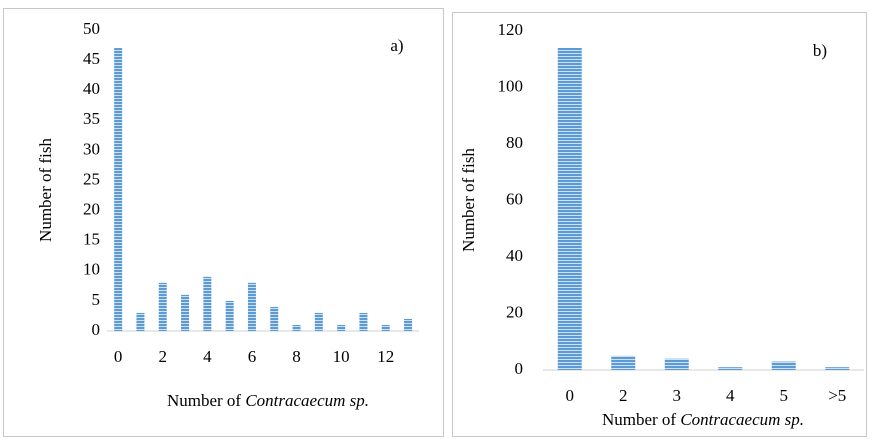 The width and height of the screenshot is (873, 447). I want to click on y-tick-label: 120, so click(511, 29).